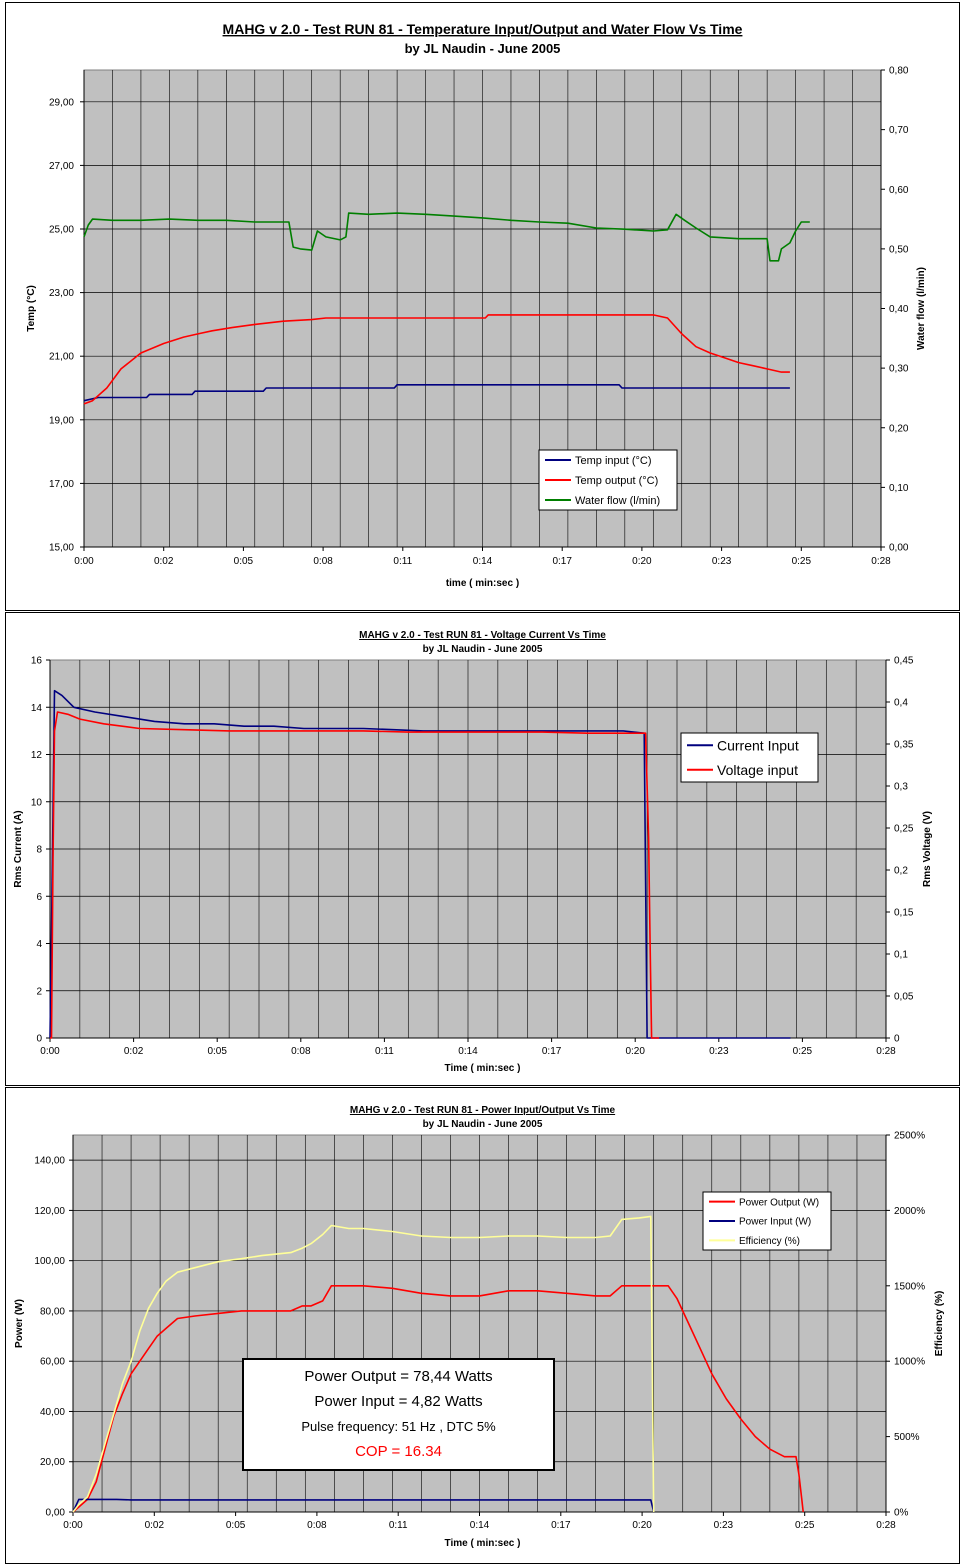  I want to click on y2-tick-label: 0,35, so click(904, 745).